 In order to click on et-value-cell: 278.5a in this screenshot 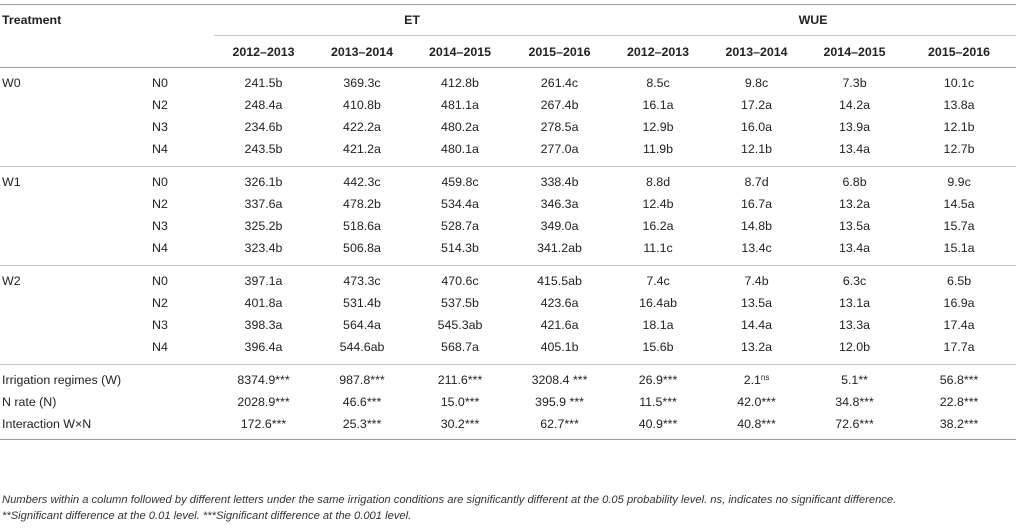, I will do `click(559, 127)`.